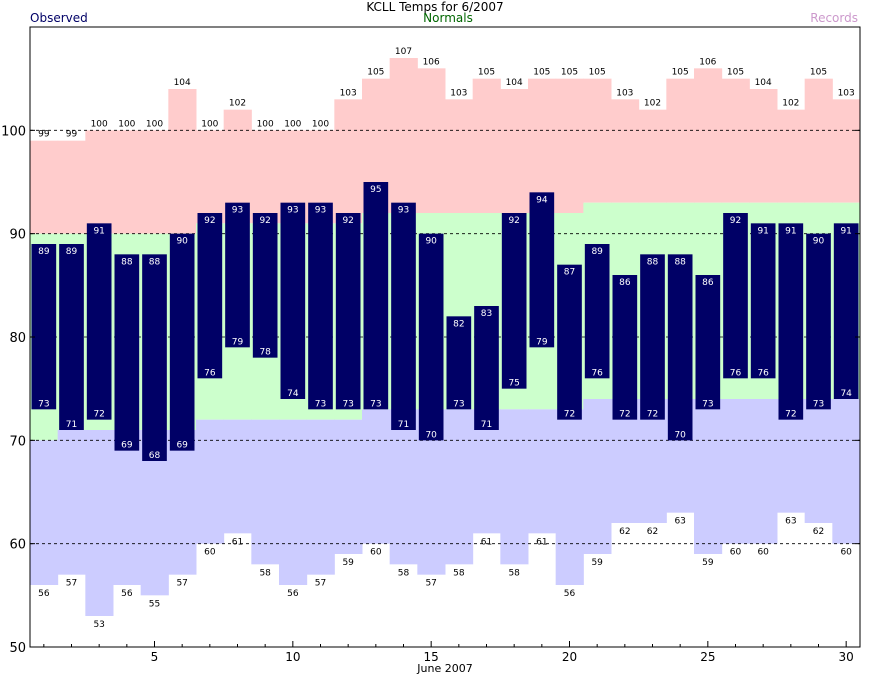 The height and width of the screenshot is (676, 870). I want to click on y-tick-label: 90, so click(17, 235).